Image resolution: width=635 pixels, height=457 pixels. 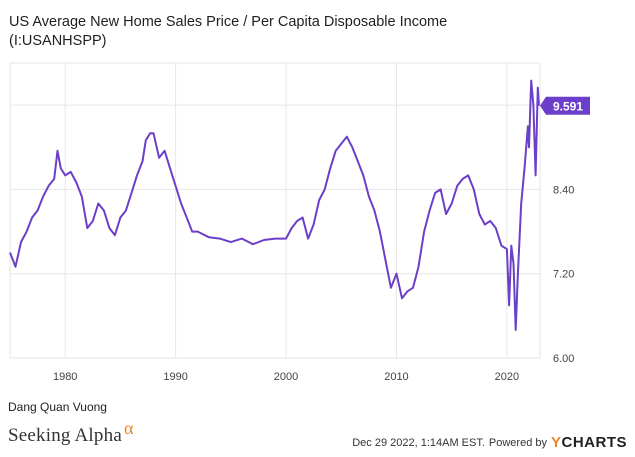 I want to click on x-tick-label: 1990, so click(x=175, y=377).